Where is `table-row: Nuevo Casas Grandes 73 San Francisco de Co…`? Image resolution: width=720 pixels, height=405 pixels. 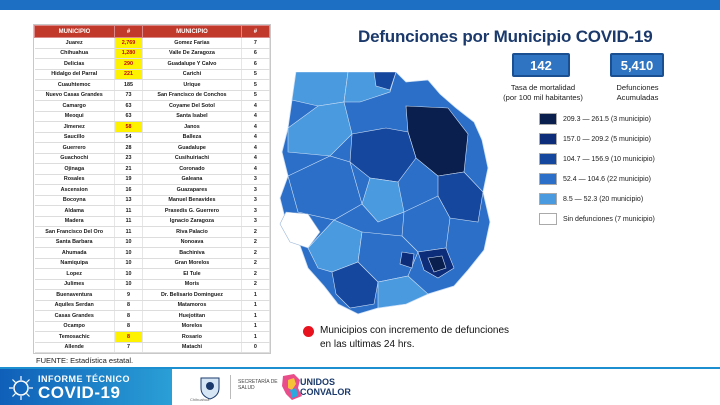
table-row: Nuevo Casas Grandes 73 San Francisco de Co… is located at coordinates (152, 95).